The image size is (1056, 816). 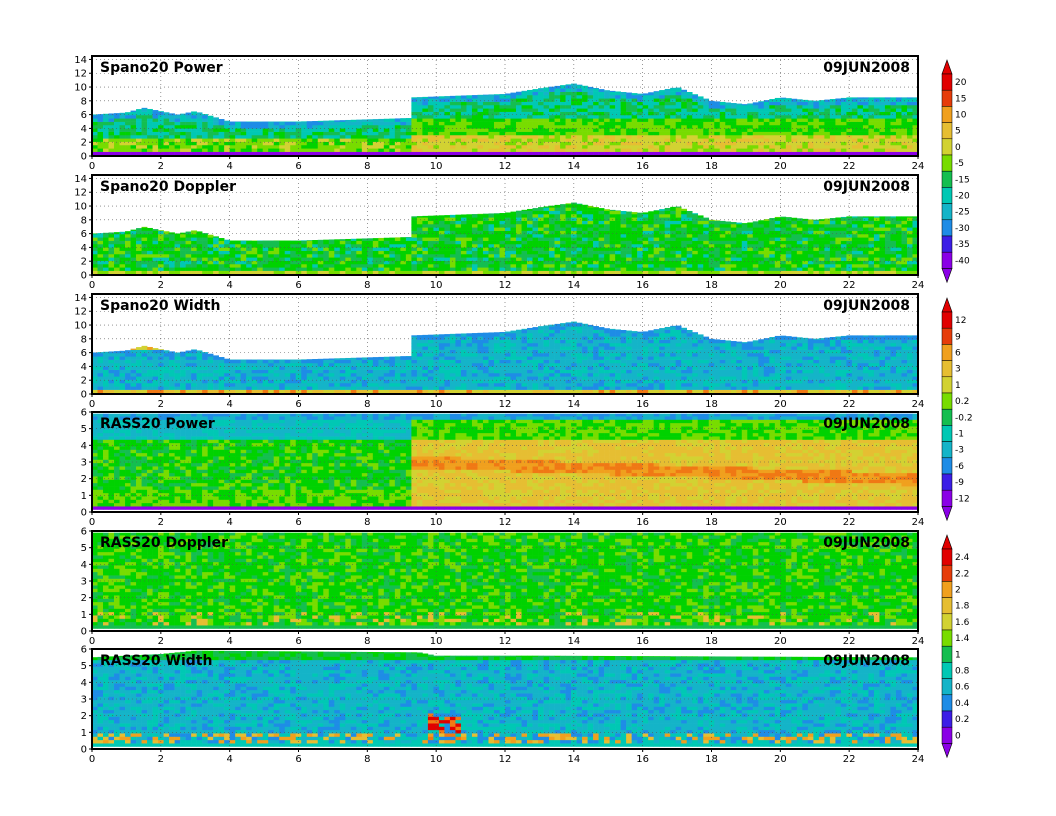 I want to click on x-tick-label: 18, so click(x=711, y=285).